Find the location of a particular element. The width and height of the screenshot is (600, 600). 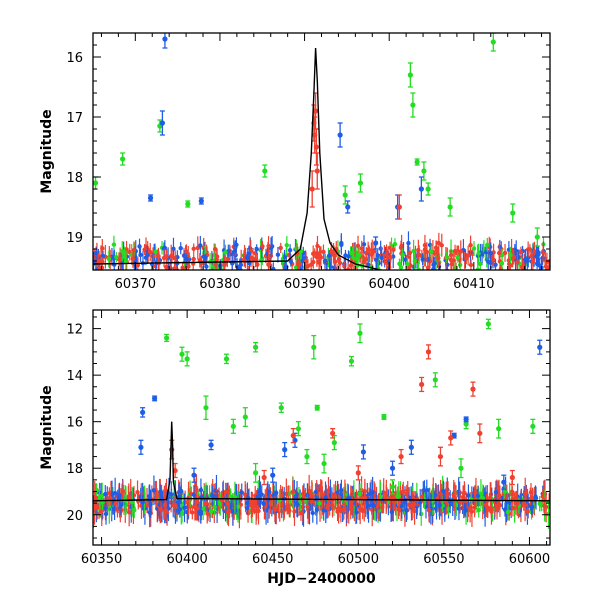

x-tick-label: 60350 is located at coordinates (101, 559).